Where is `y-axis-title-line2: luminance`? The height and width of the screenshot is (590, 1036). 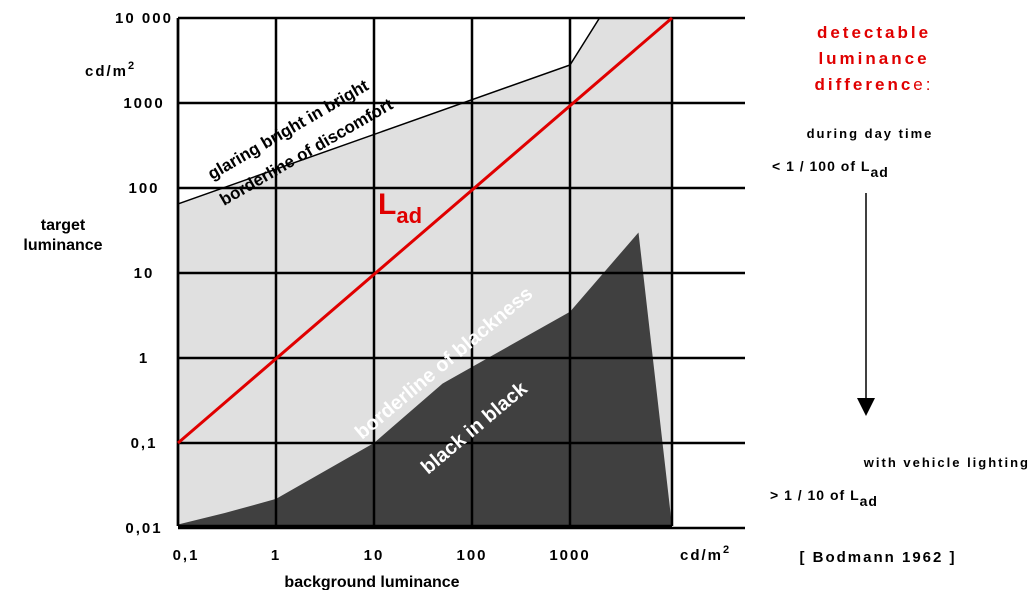
y-axis-title-line2: luminance is located at coordinates (62, 245).